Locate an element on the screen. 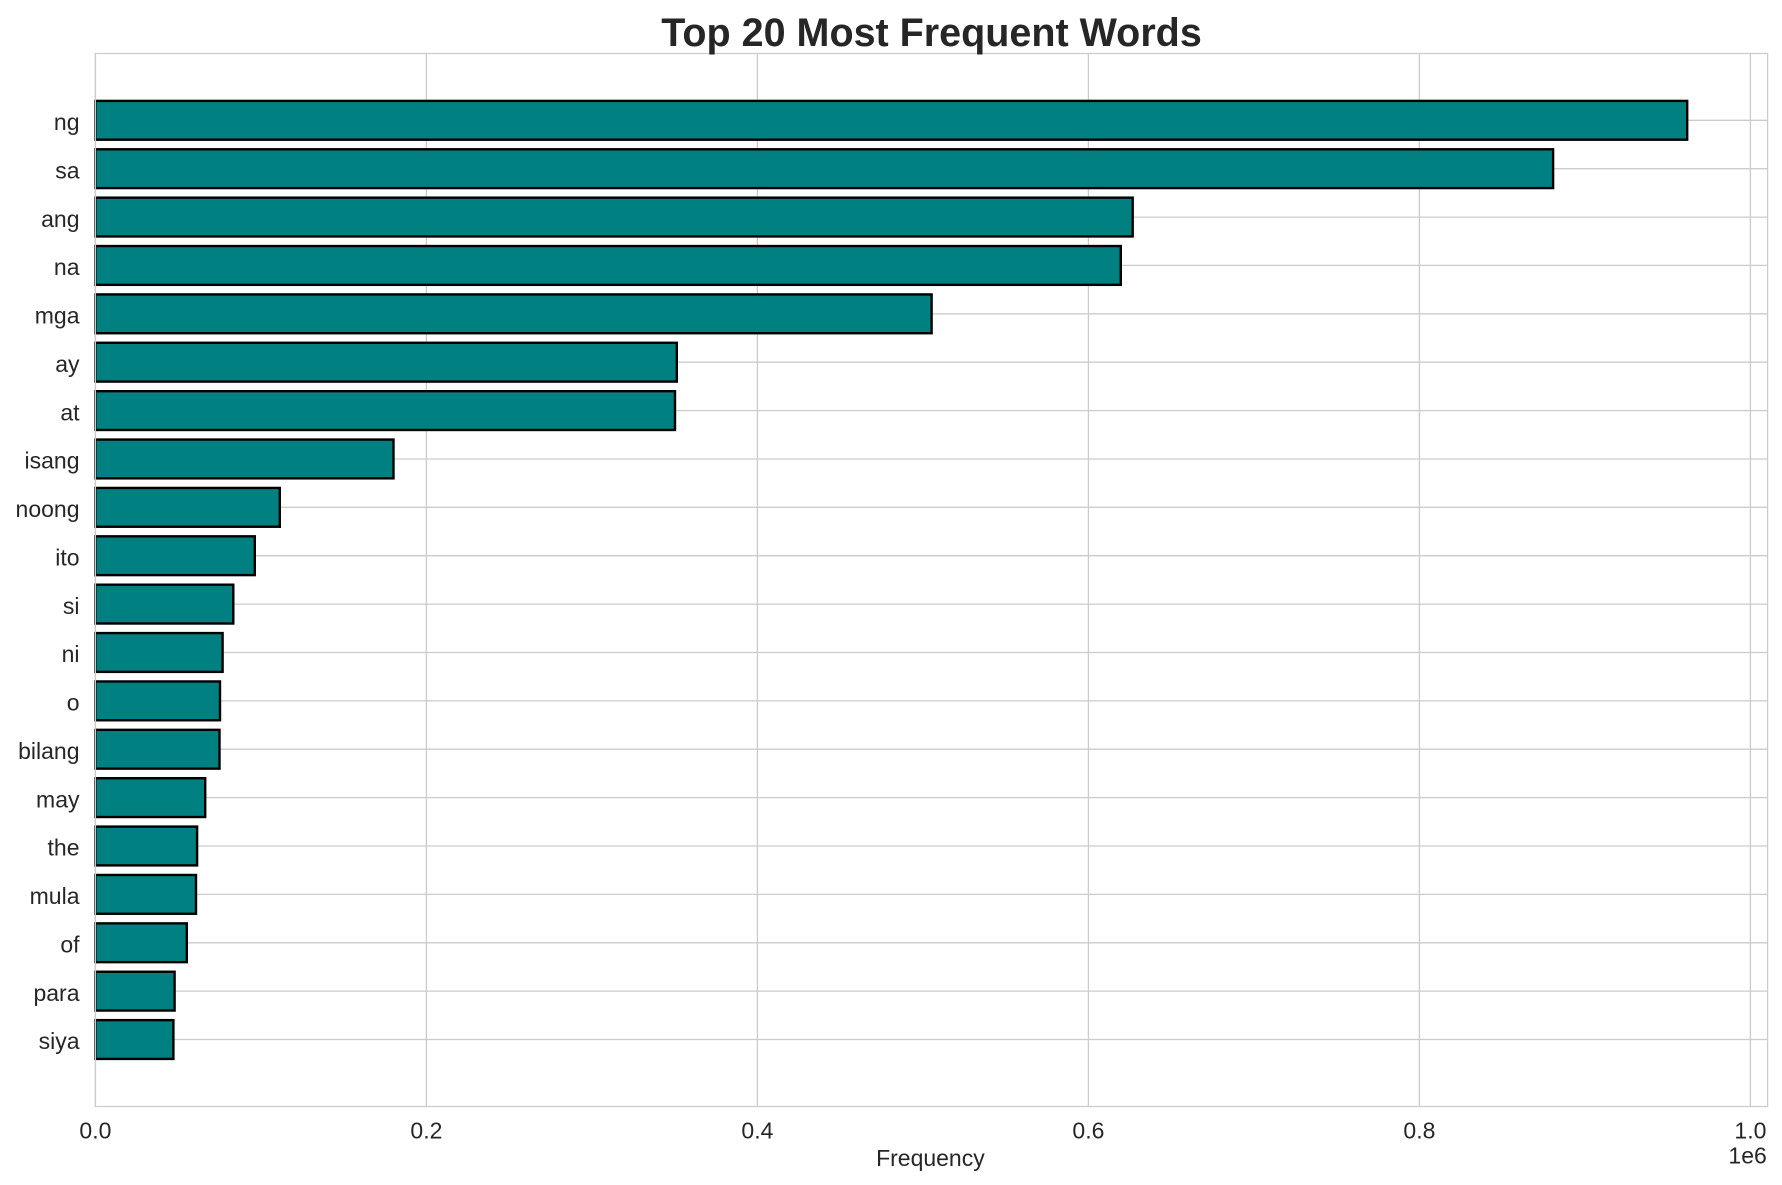 This screenshot has height=1185, width=1782. svg-text: na is located at coordinates (67, 267).